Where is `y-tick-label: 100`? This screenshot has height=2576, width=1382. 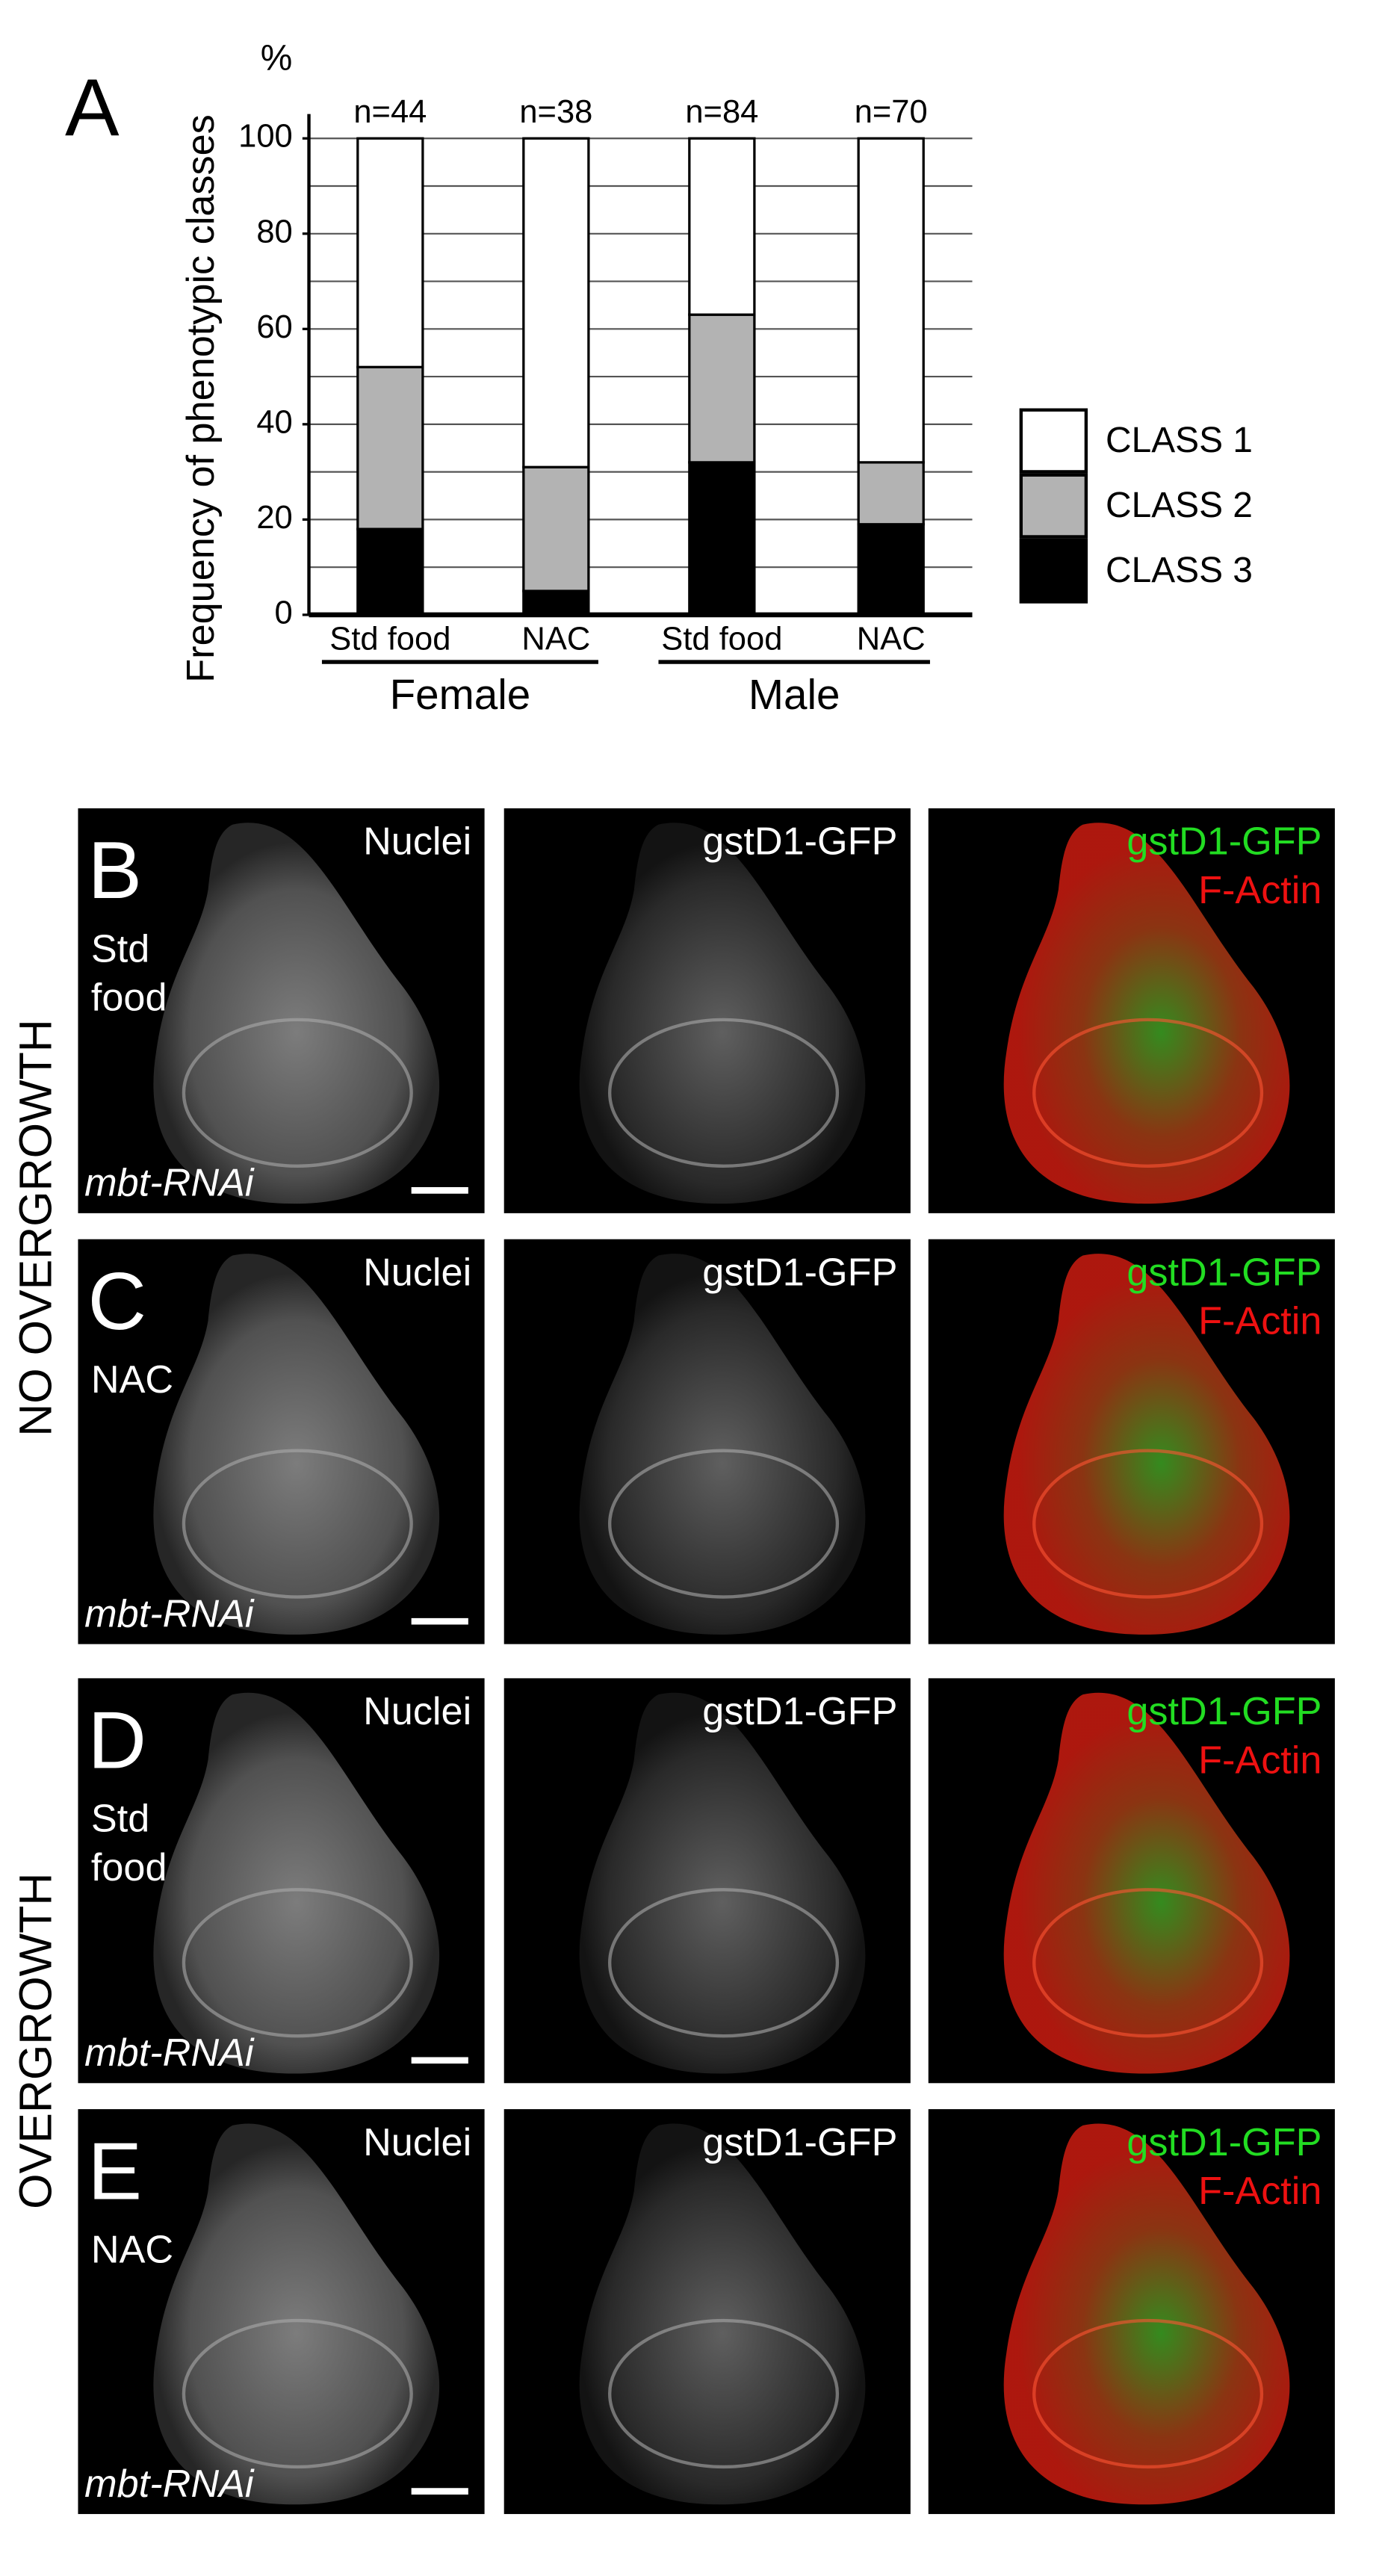
y-tick-label: 100 is located at coordinates (265, 137).